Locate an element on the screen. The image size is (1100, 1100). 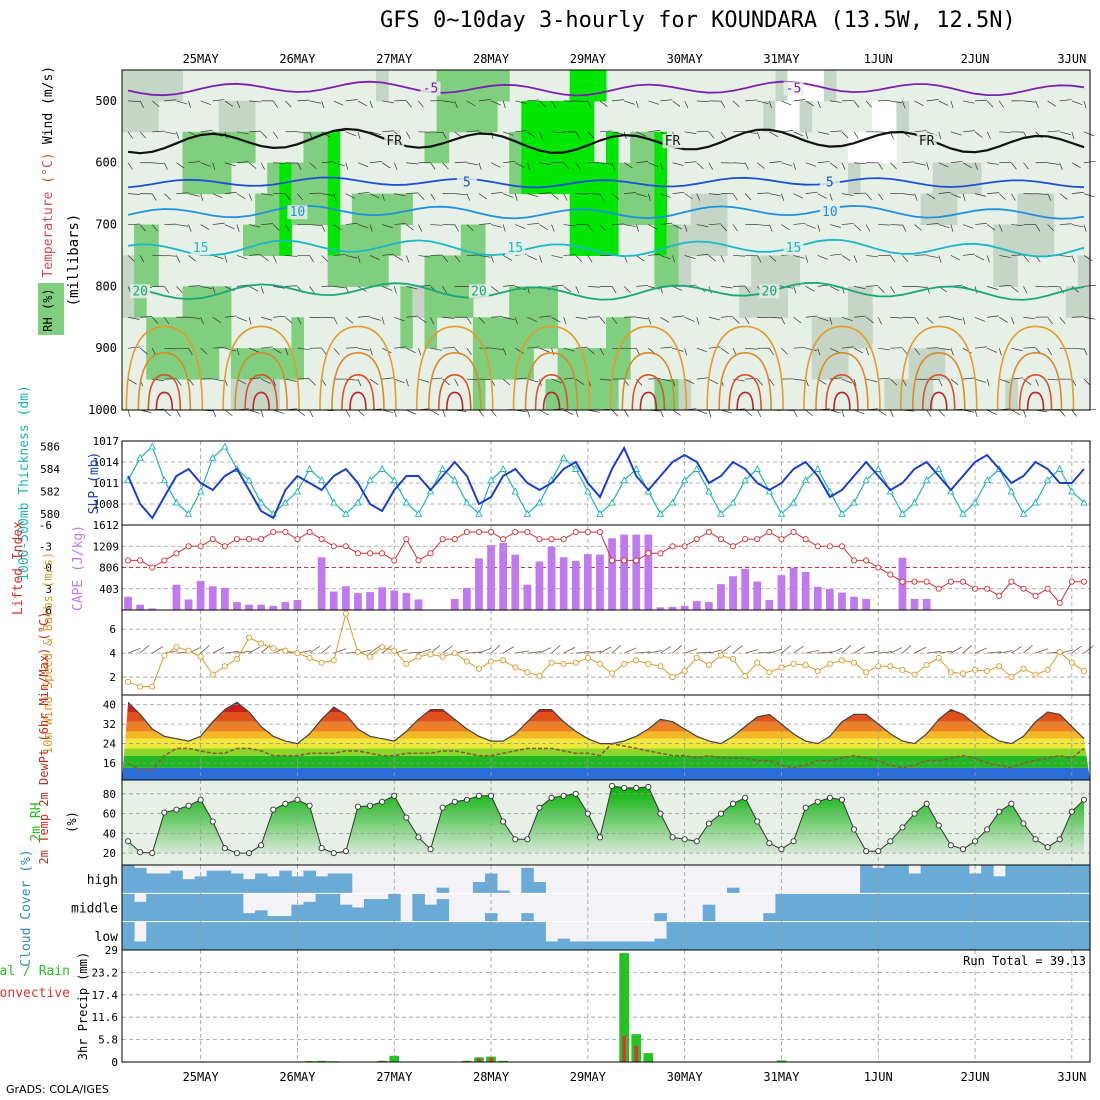
isotherm-label: 20 is located at coordinates (140, 291).